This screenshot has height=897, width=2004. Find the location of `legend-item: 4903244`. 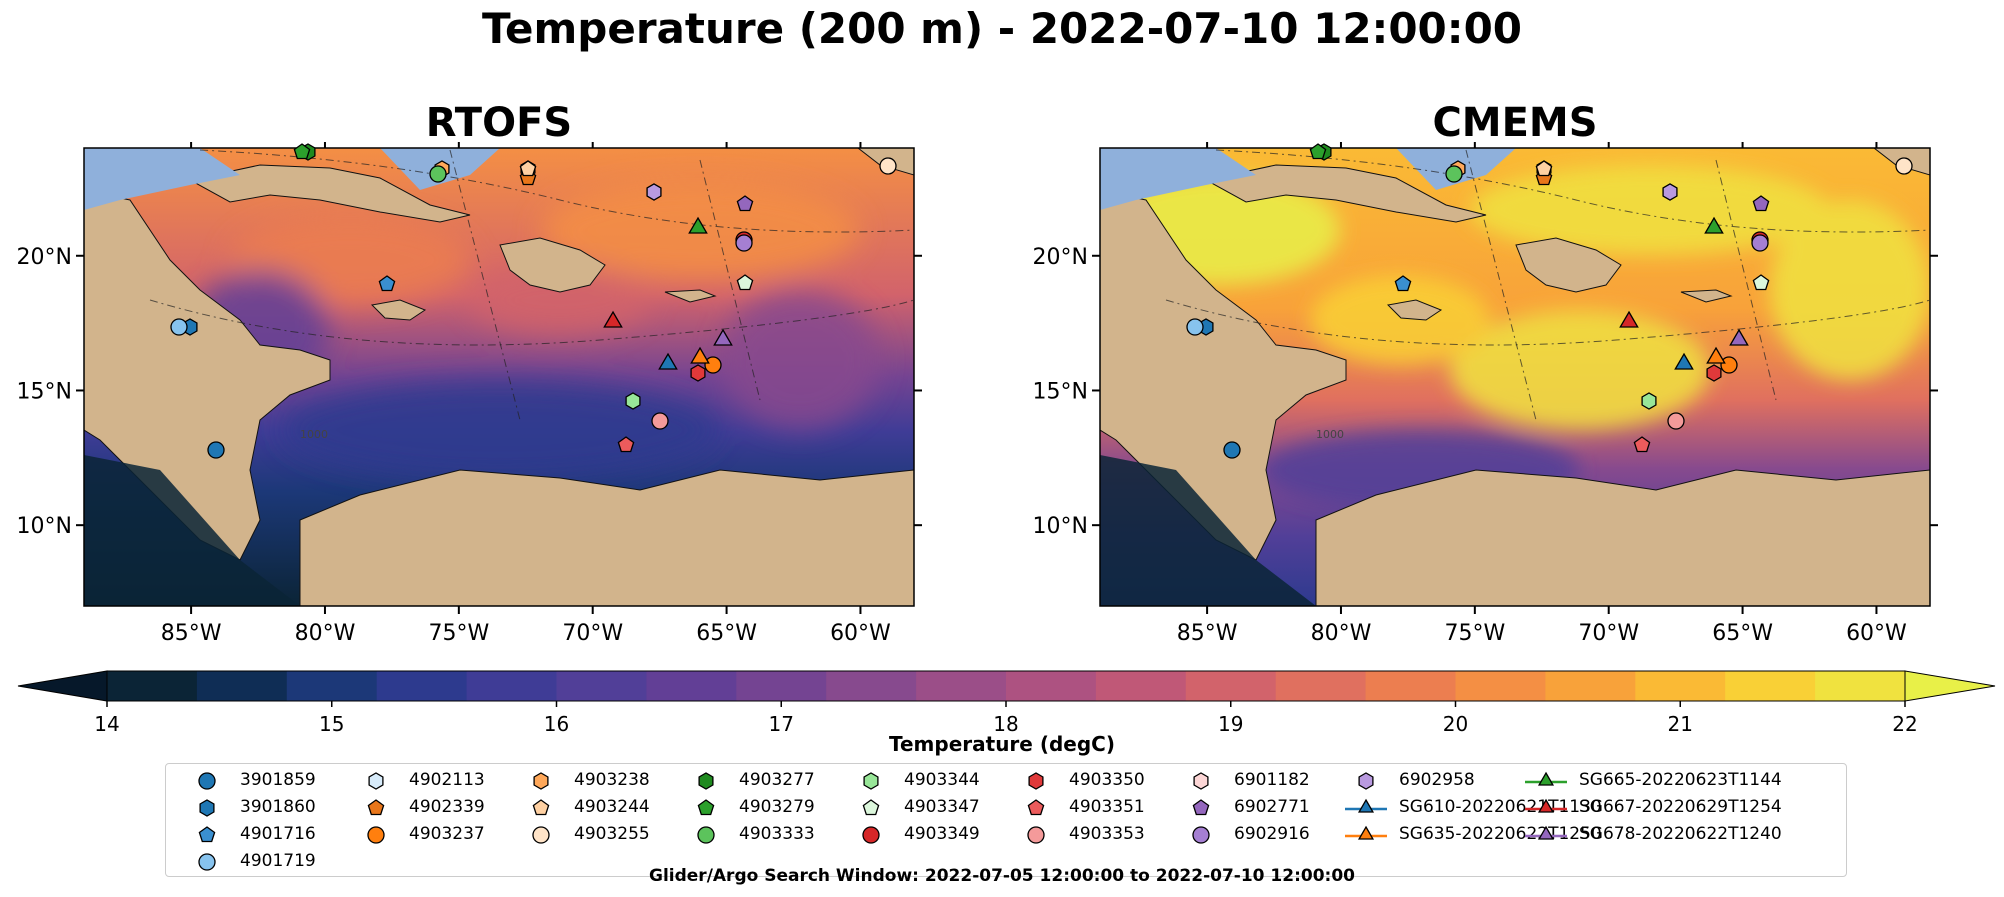

legend-item: 4903244 is located at coordinates (584, 807).